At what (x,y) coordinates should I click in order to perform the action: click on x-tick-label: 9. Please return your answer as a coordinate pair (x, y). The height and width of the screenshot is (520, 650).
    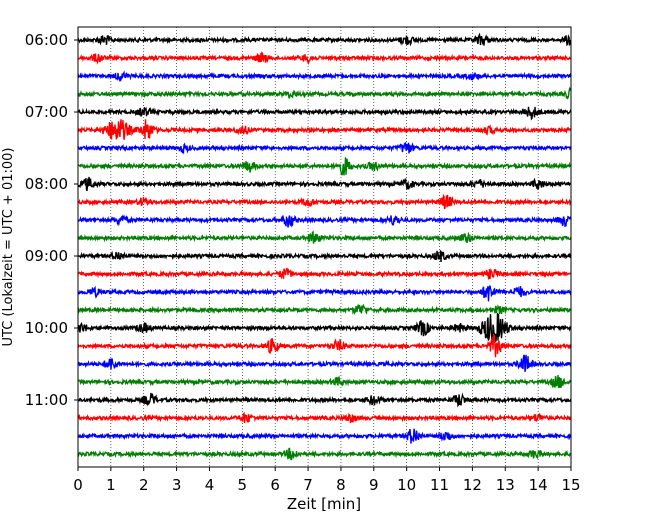
    Looking at the image, I should click on (374, 485).